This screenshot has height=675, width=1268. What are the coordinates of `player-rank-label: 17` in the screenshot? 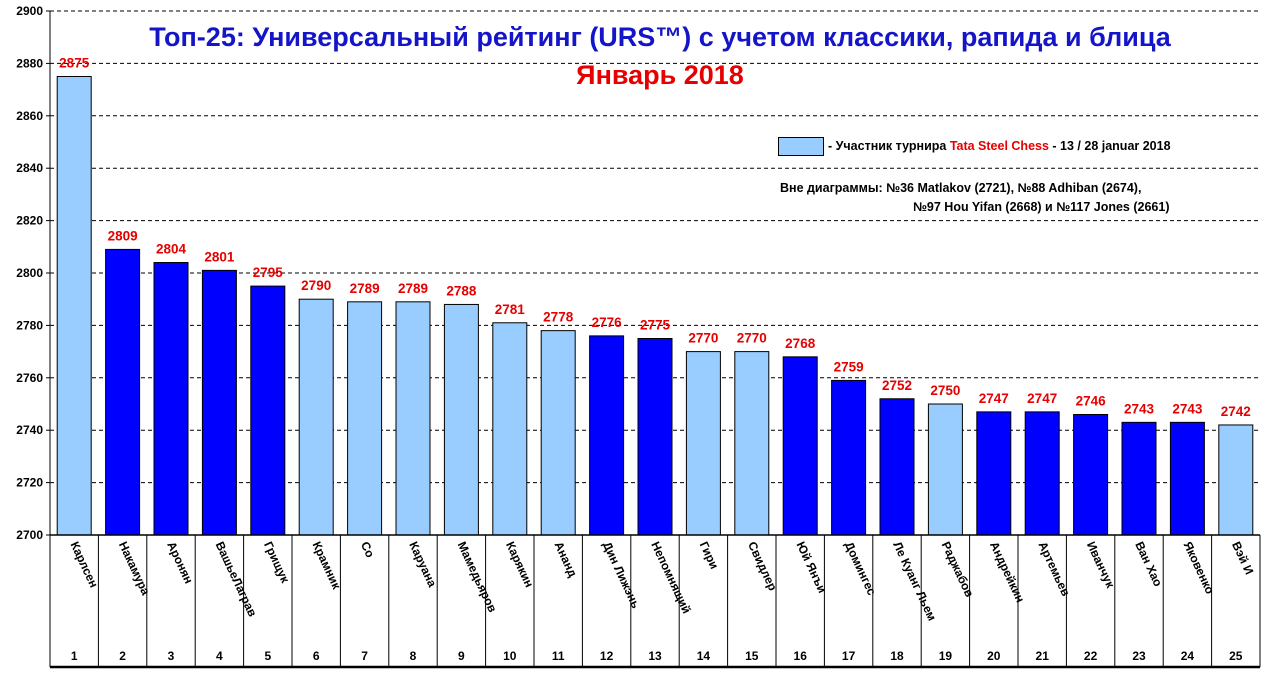 It's located at (849, 656).